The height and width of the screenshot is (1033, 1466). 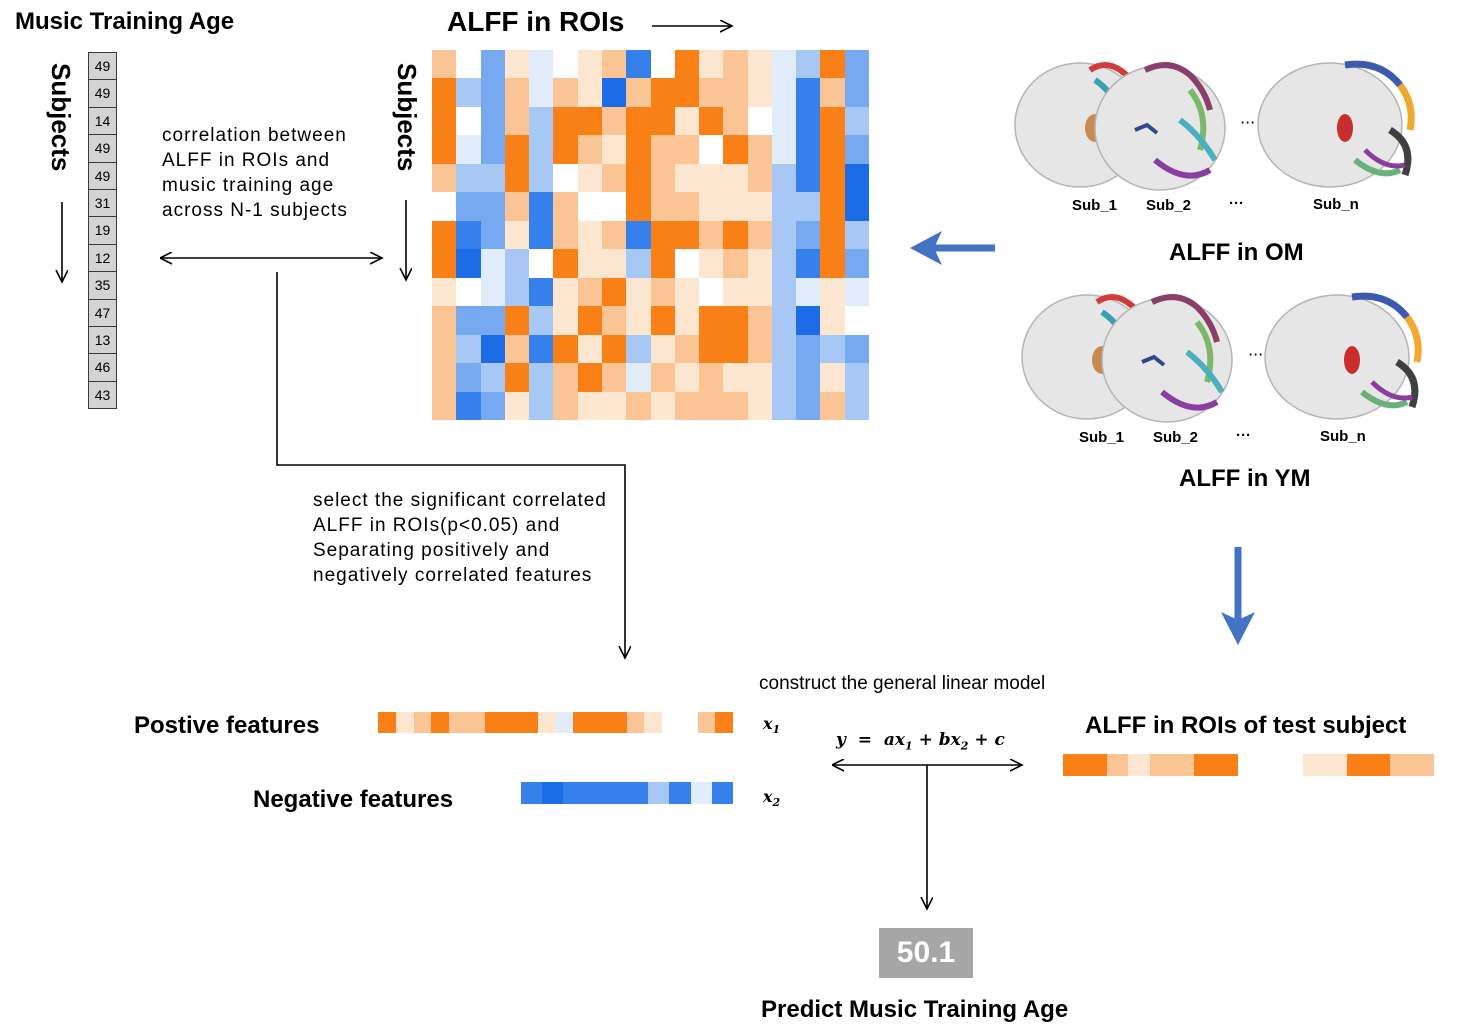 I want to click on subjects-label-right: Subjects, so click(x=407, y=117).